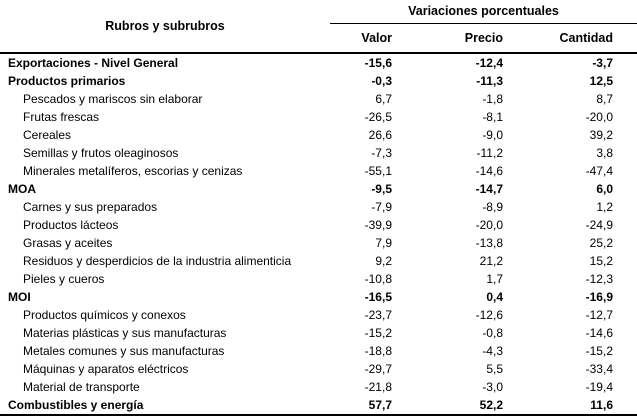  What do you see at coordinates (19, 297) in the screenshot?
I see `rubro-label: MOI` at bounding box center [19, 297].